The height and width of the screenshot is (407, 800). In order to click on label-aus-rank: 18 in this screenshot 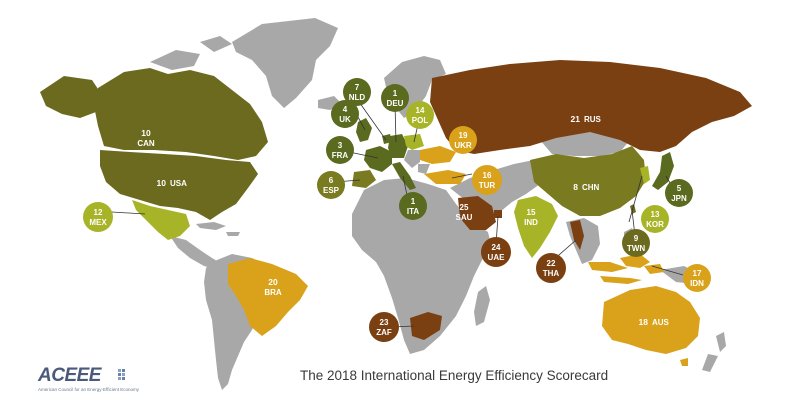, I will do `click(644, 322)`.